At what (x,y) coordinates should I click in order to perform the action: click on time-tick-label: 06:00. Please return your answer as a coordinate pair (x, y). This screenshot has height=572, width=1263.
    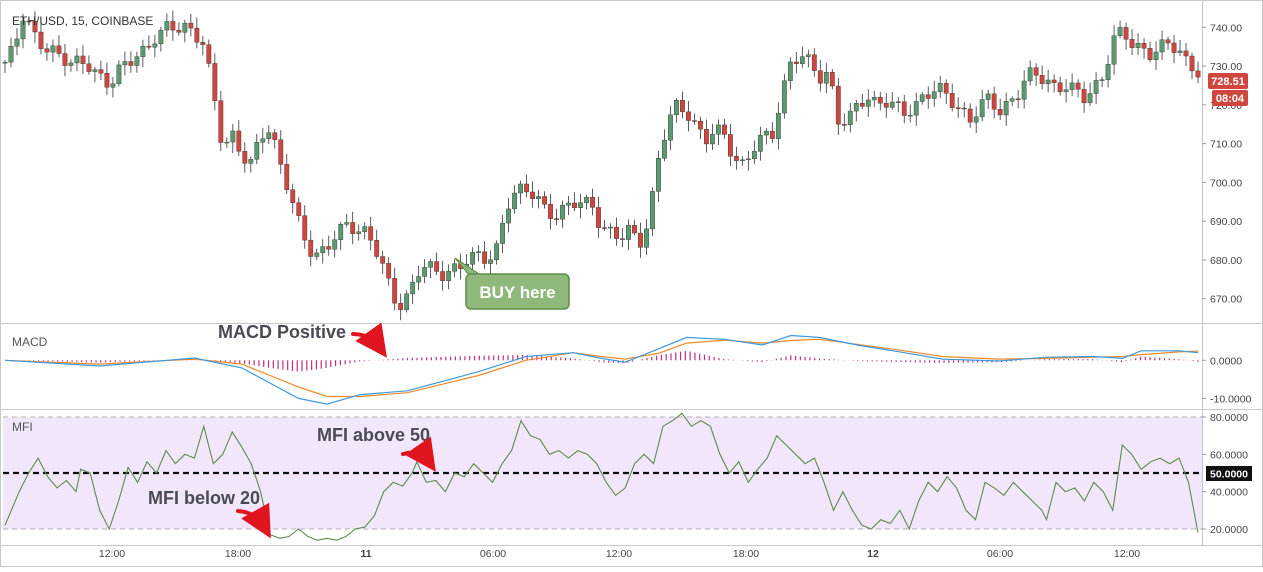
    Looking at the image, I should click on (493, 554).